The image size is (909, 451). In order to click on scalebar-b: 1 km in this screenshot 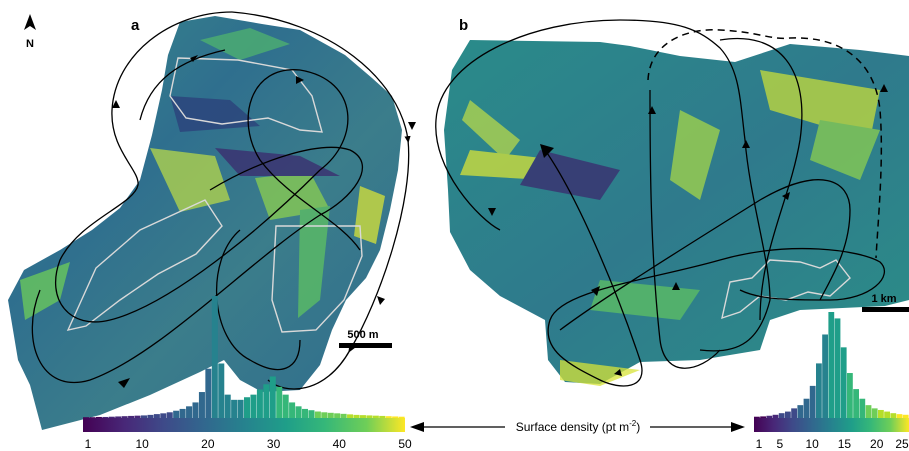, I will do `click(885, 302)`.